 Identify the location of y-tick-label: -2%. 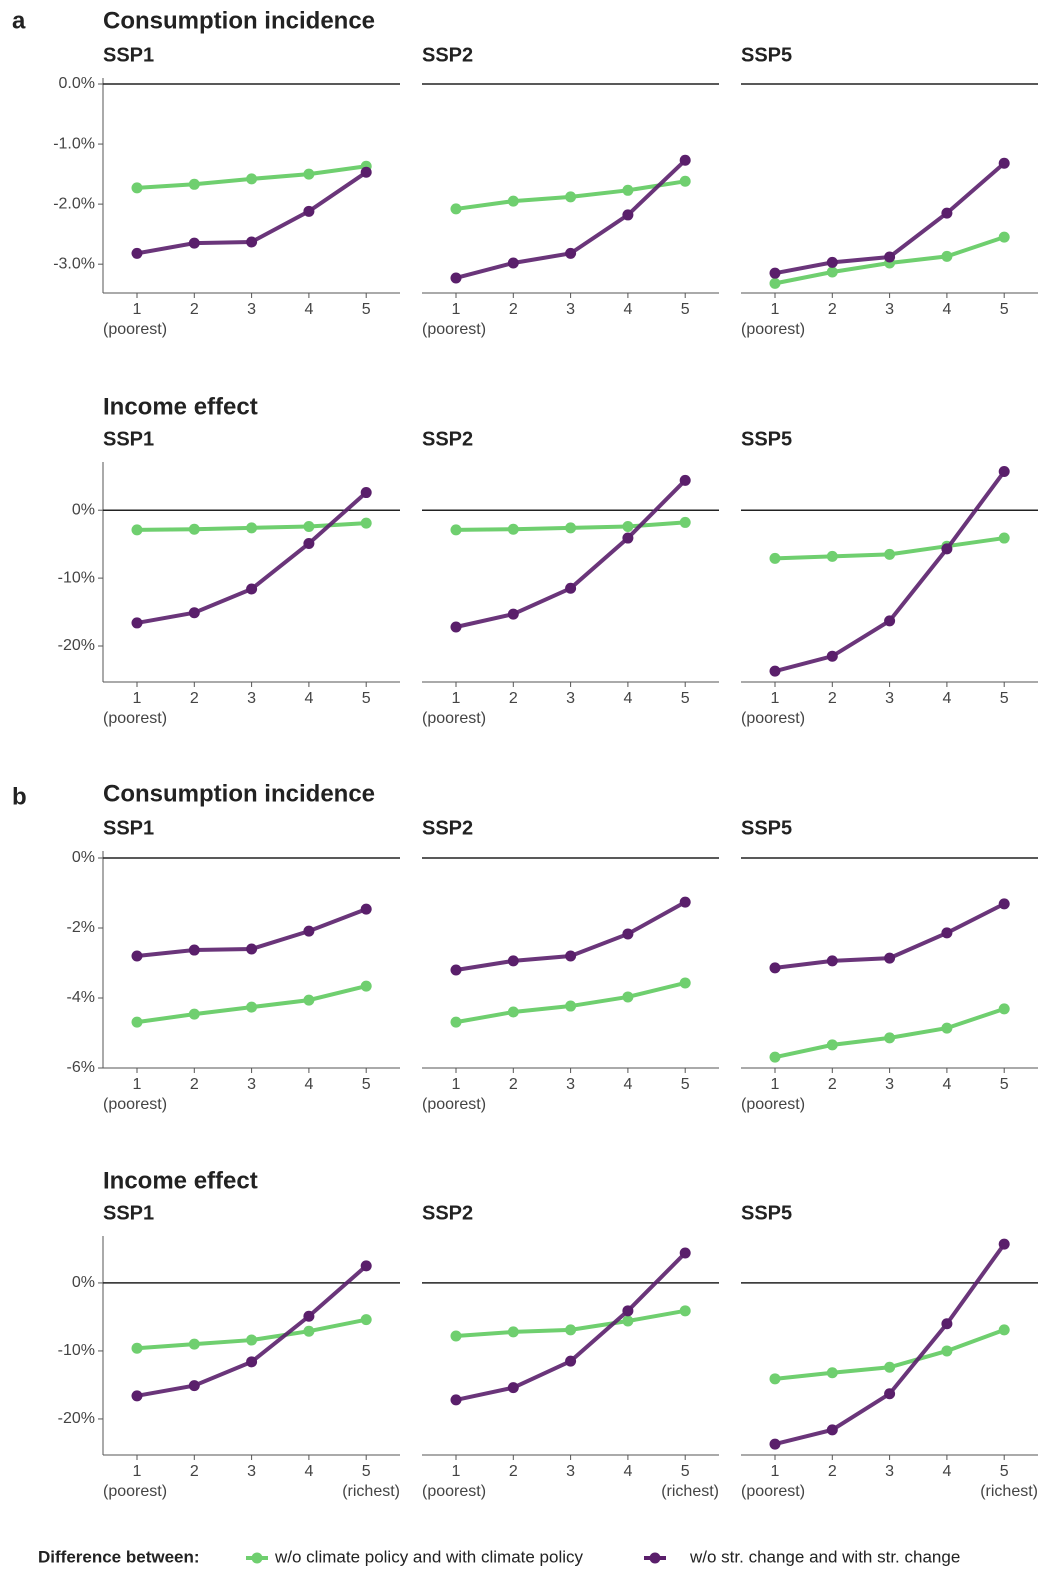
(81, 927).